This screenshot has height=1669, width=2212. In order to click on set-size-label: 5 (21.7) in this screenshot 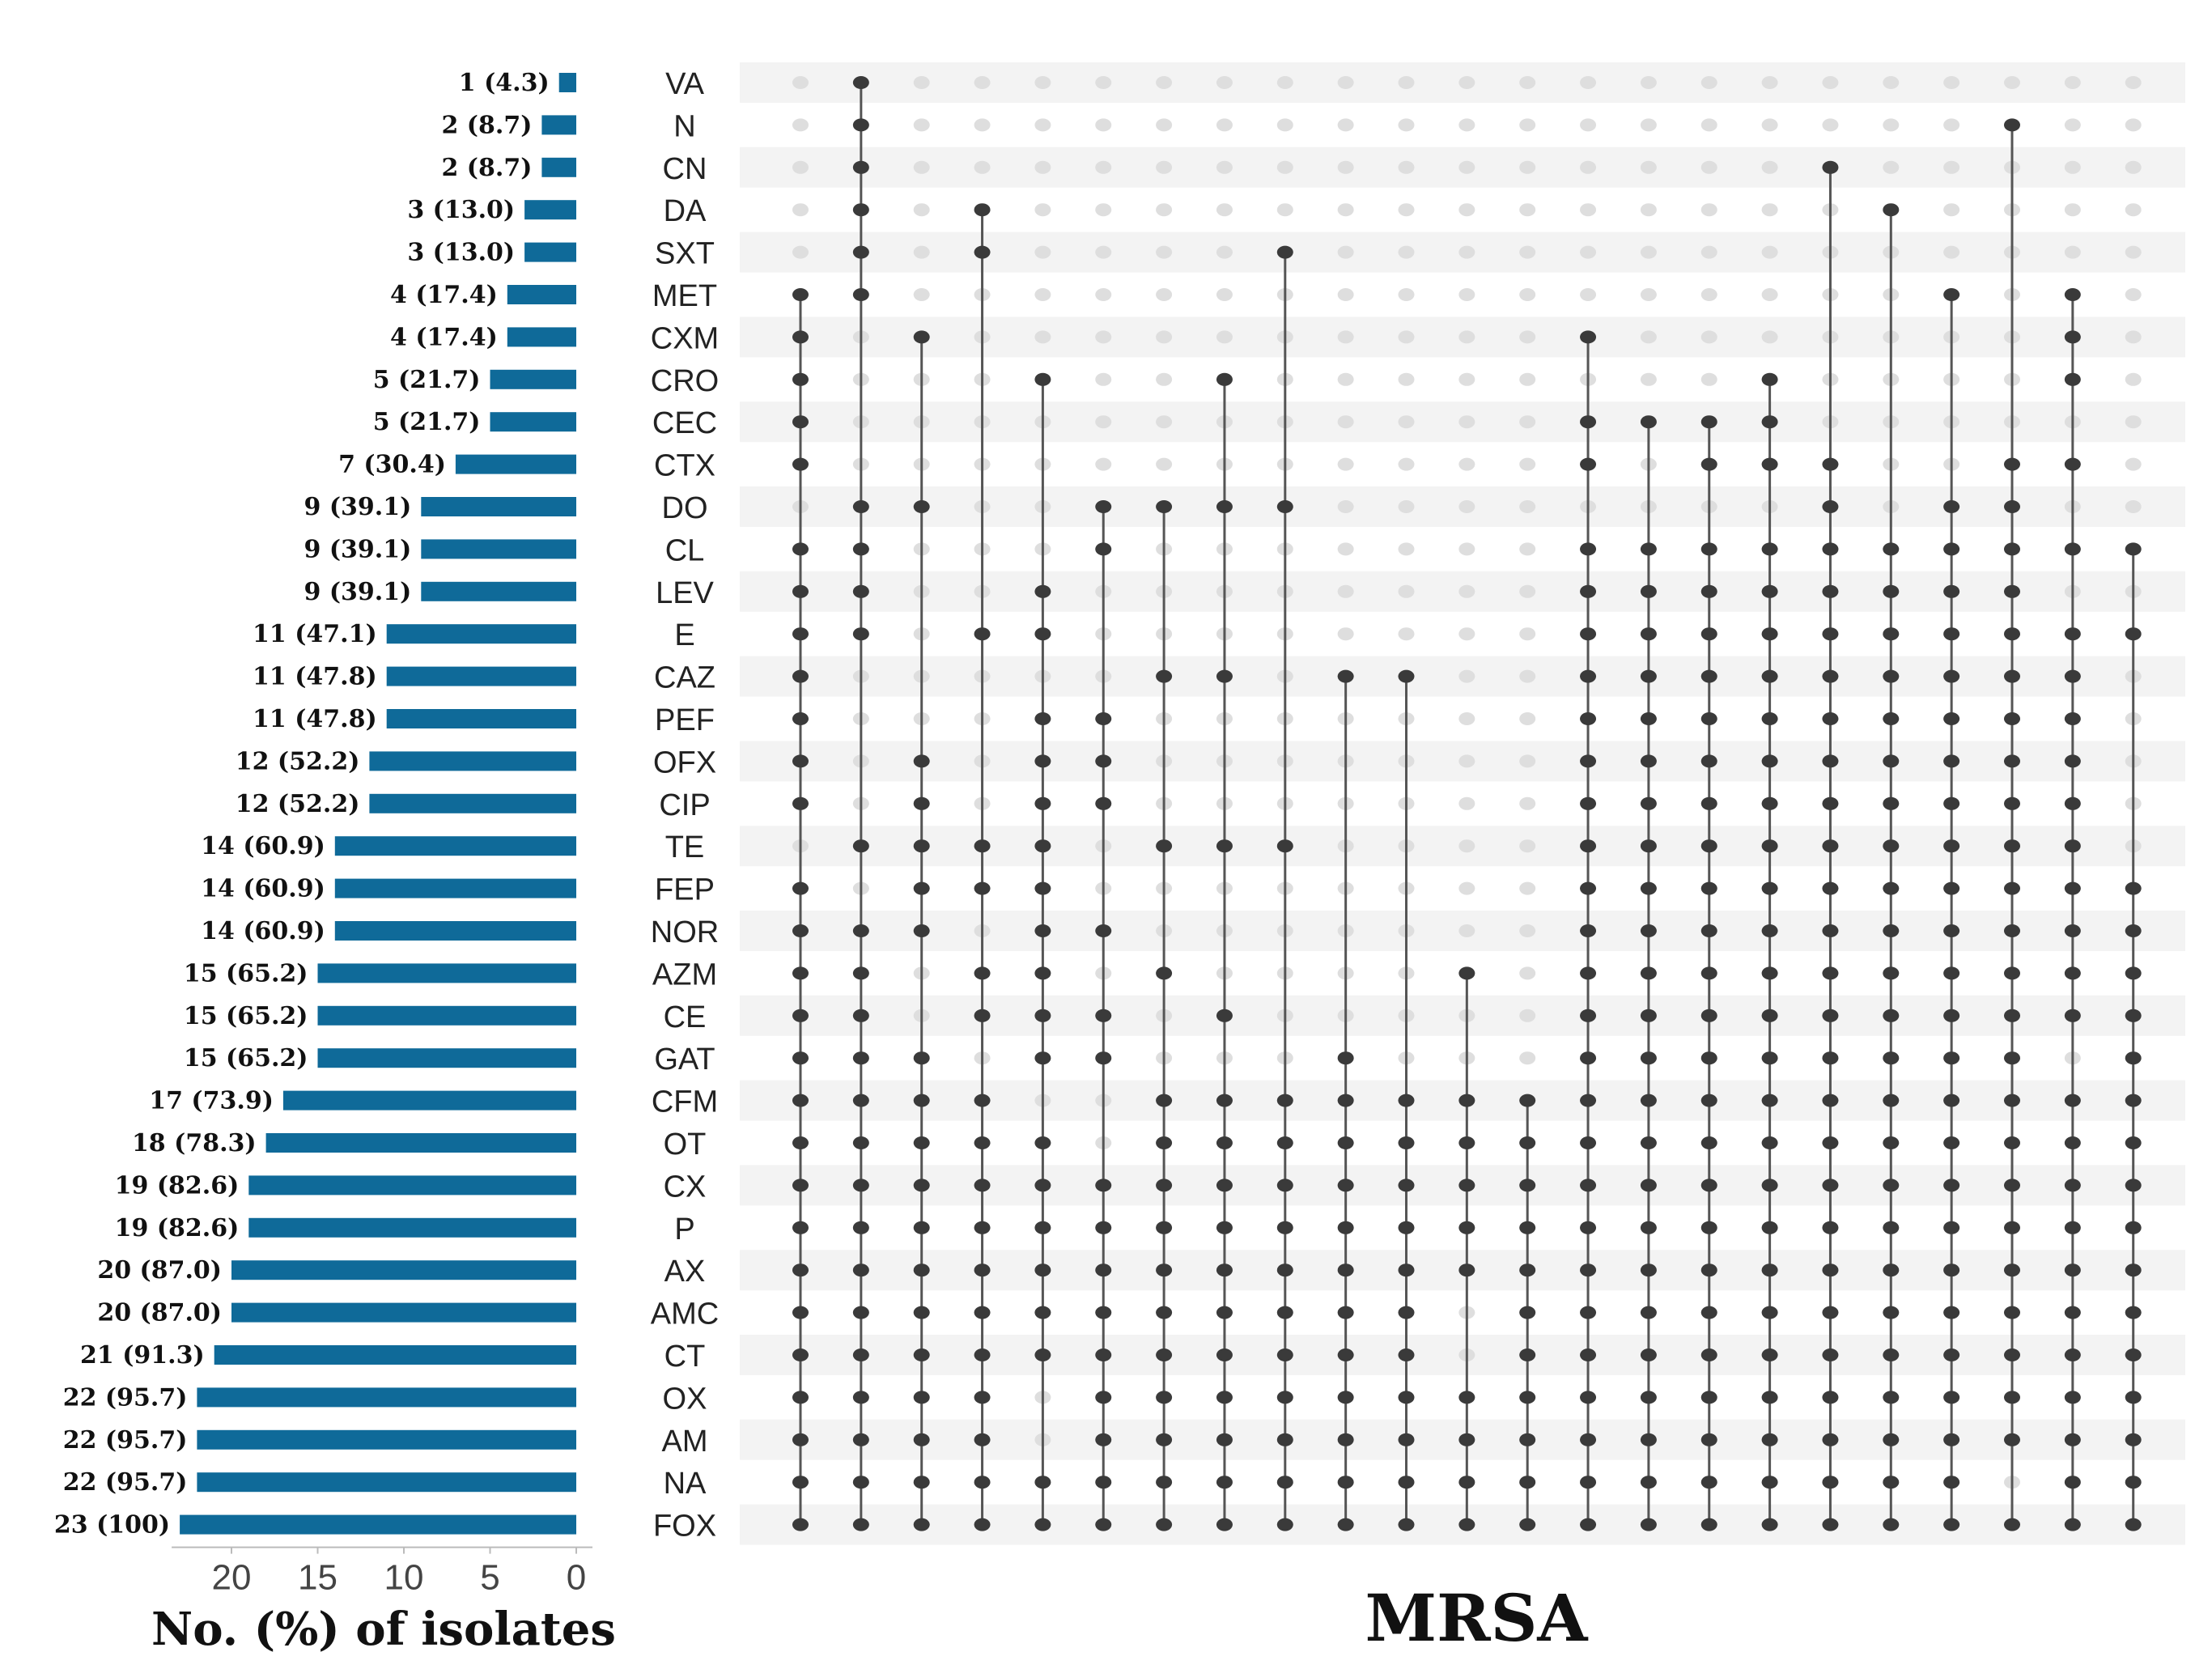, I will do `click(427, 422)`.